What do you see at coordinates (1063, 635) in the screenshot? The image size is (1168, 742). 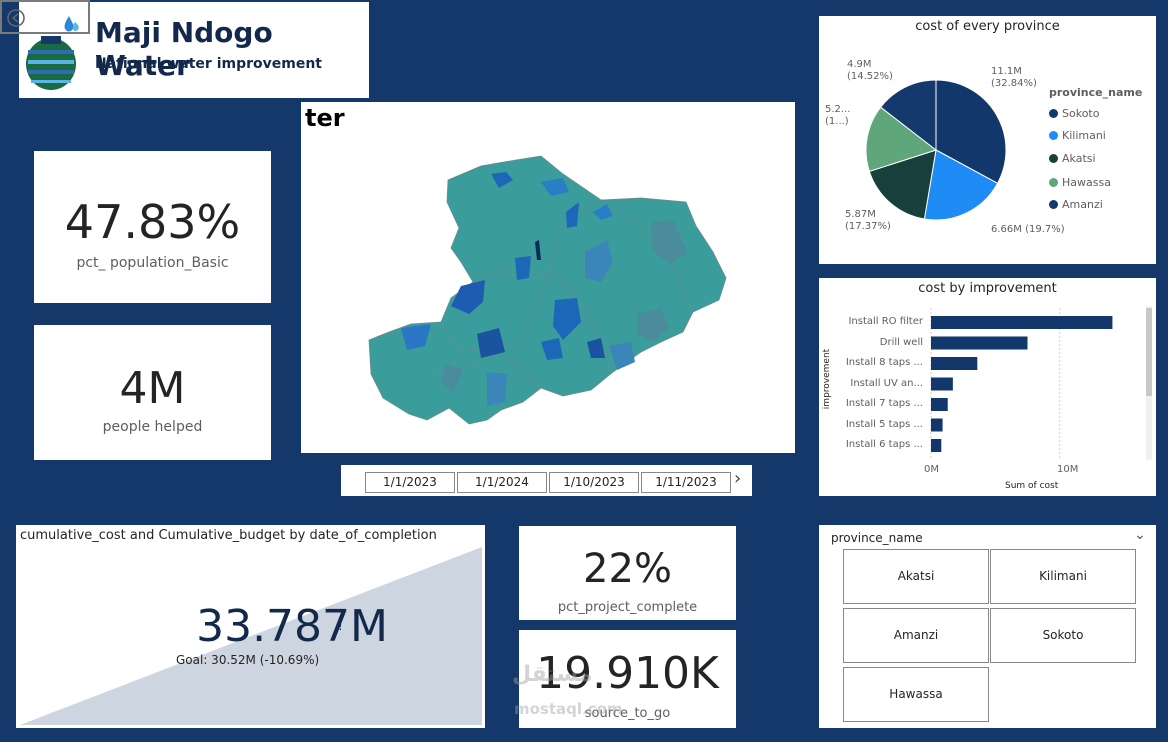 I see `slicer-option-sokoto: Sokoto` at bounding box center [1063, 635].